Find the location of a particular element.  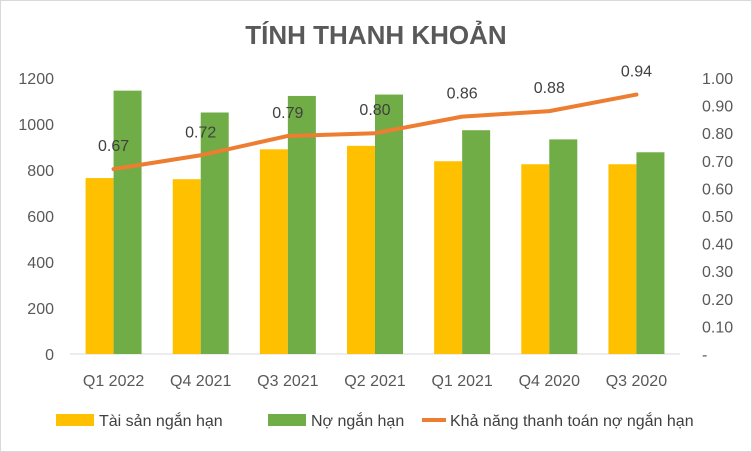

ratio-data-label: 0.79 is located at coordinates (287, 113).